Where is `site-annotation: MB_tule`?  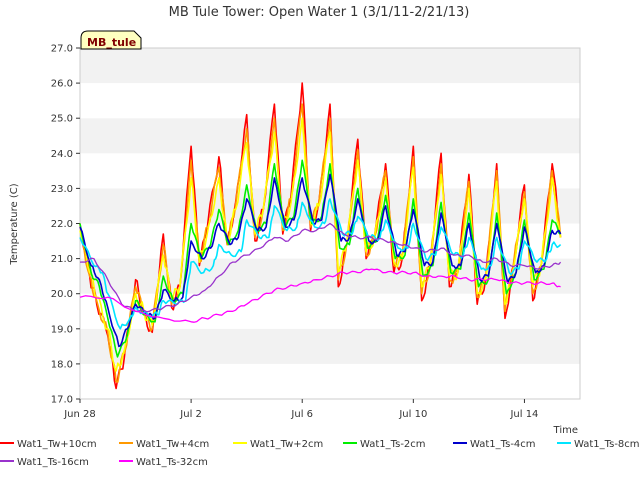
site-annotation: MB_tule is located at coordinates (111, 40).